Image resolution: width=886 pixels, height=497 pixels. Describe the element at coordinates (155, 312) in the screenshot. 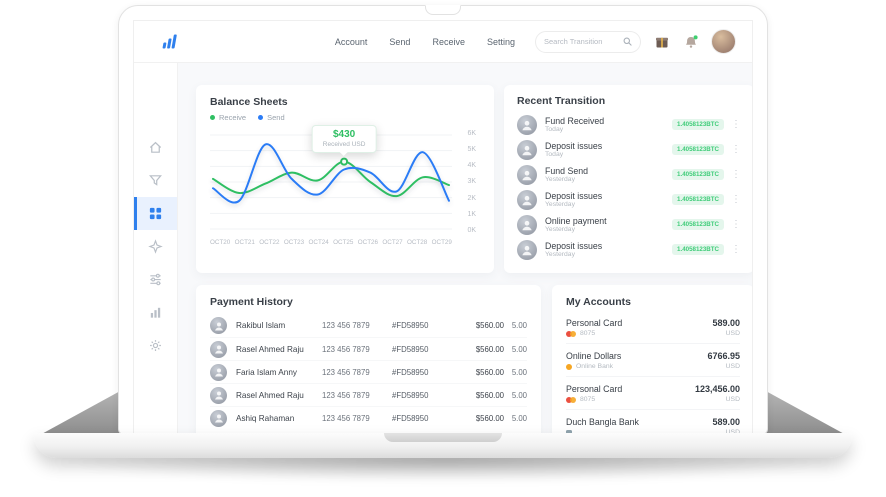

I see `sidebar-item-bar-chart` at that location.